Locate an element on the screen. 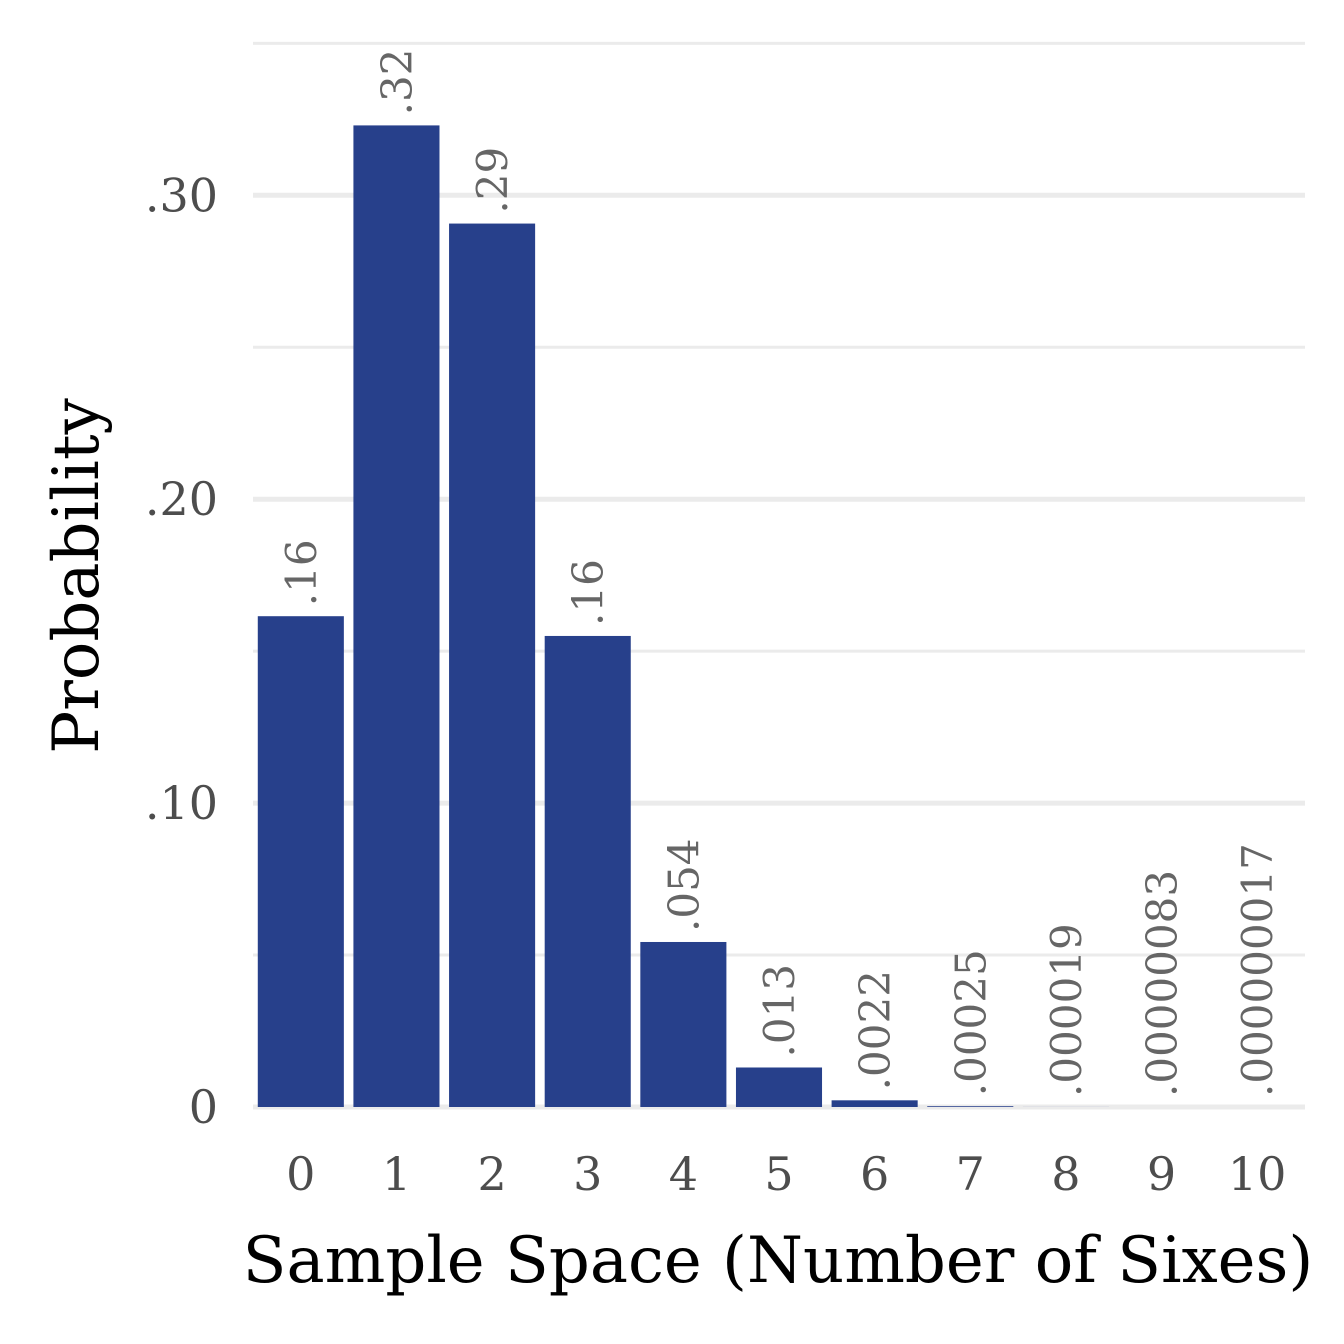 The height and width of the screenshot is (1344, 1344). x-tick-label: 2 is located at coordinates (491, 1174).